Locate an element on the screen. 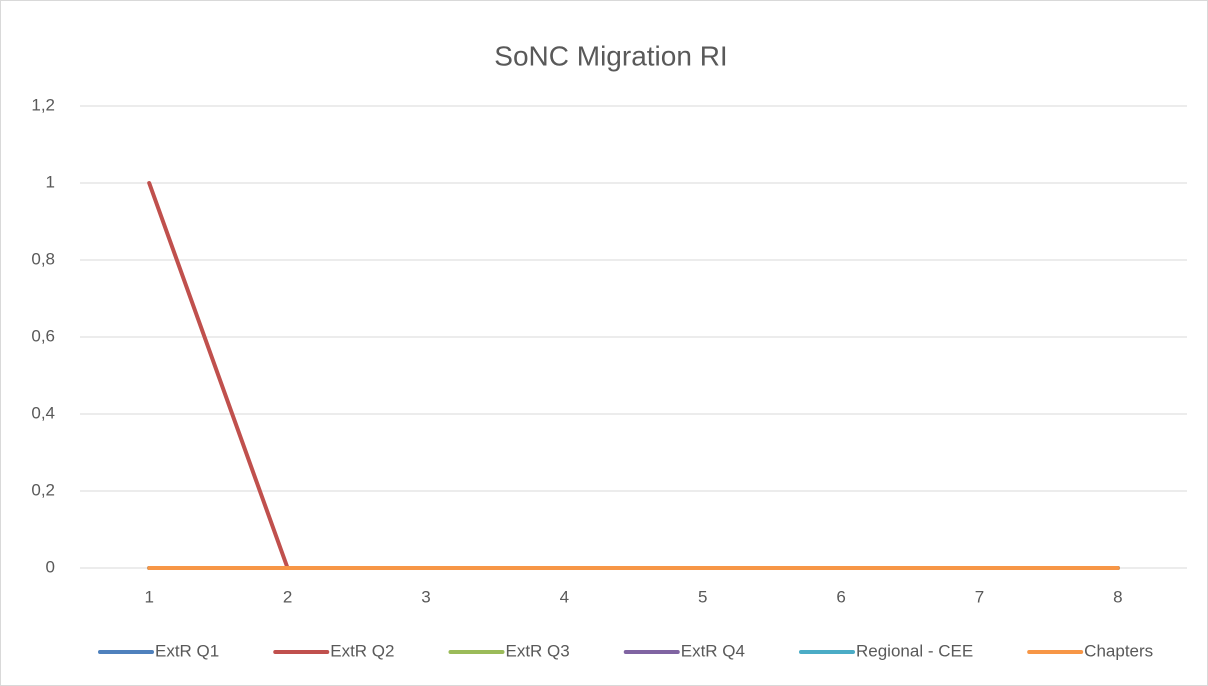 The height and width of the screenshot is (686, 1208). y-tick-label: 0,2 is located at coordinates (43, 489).